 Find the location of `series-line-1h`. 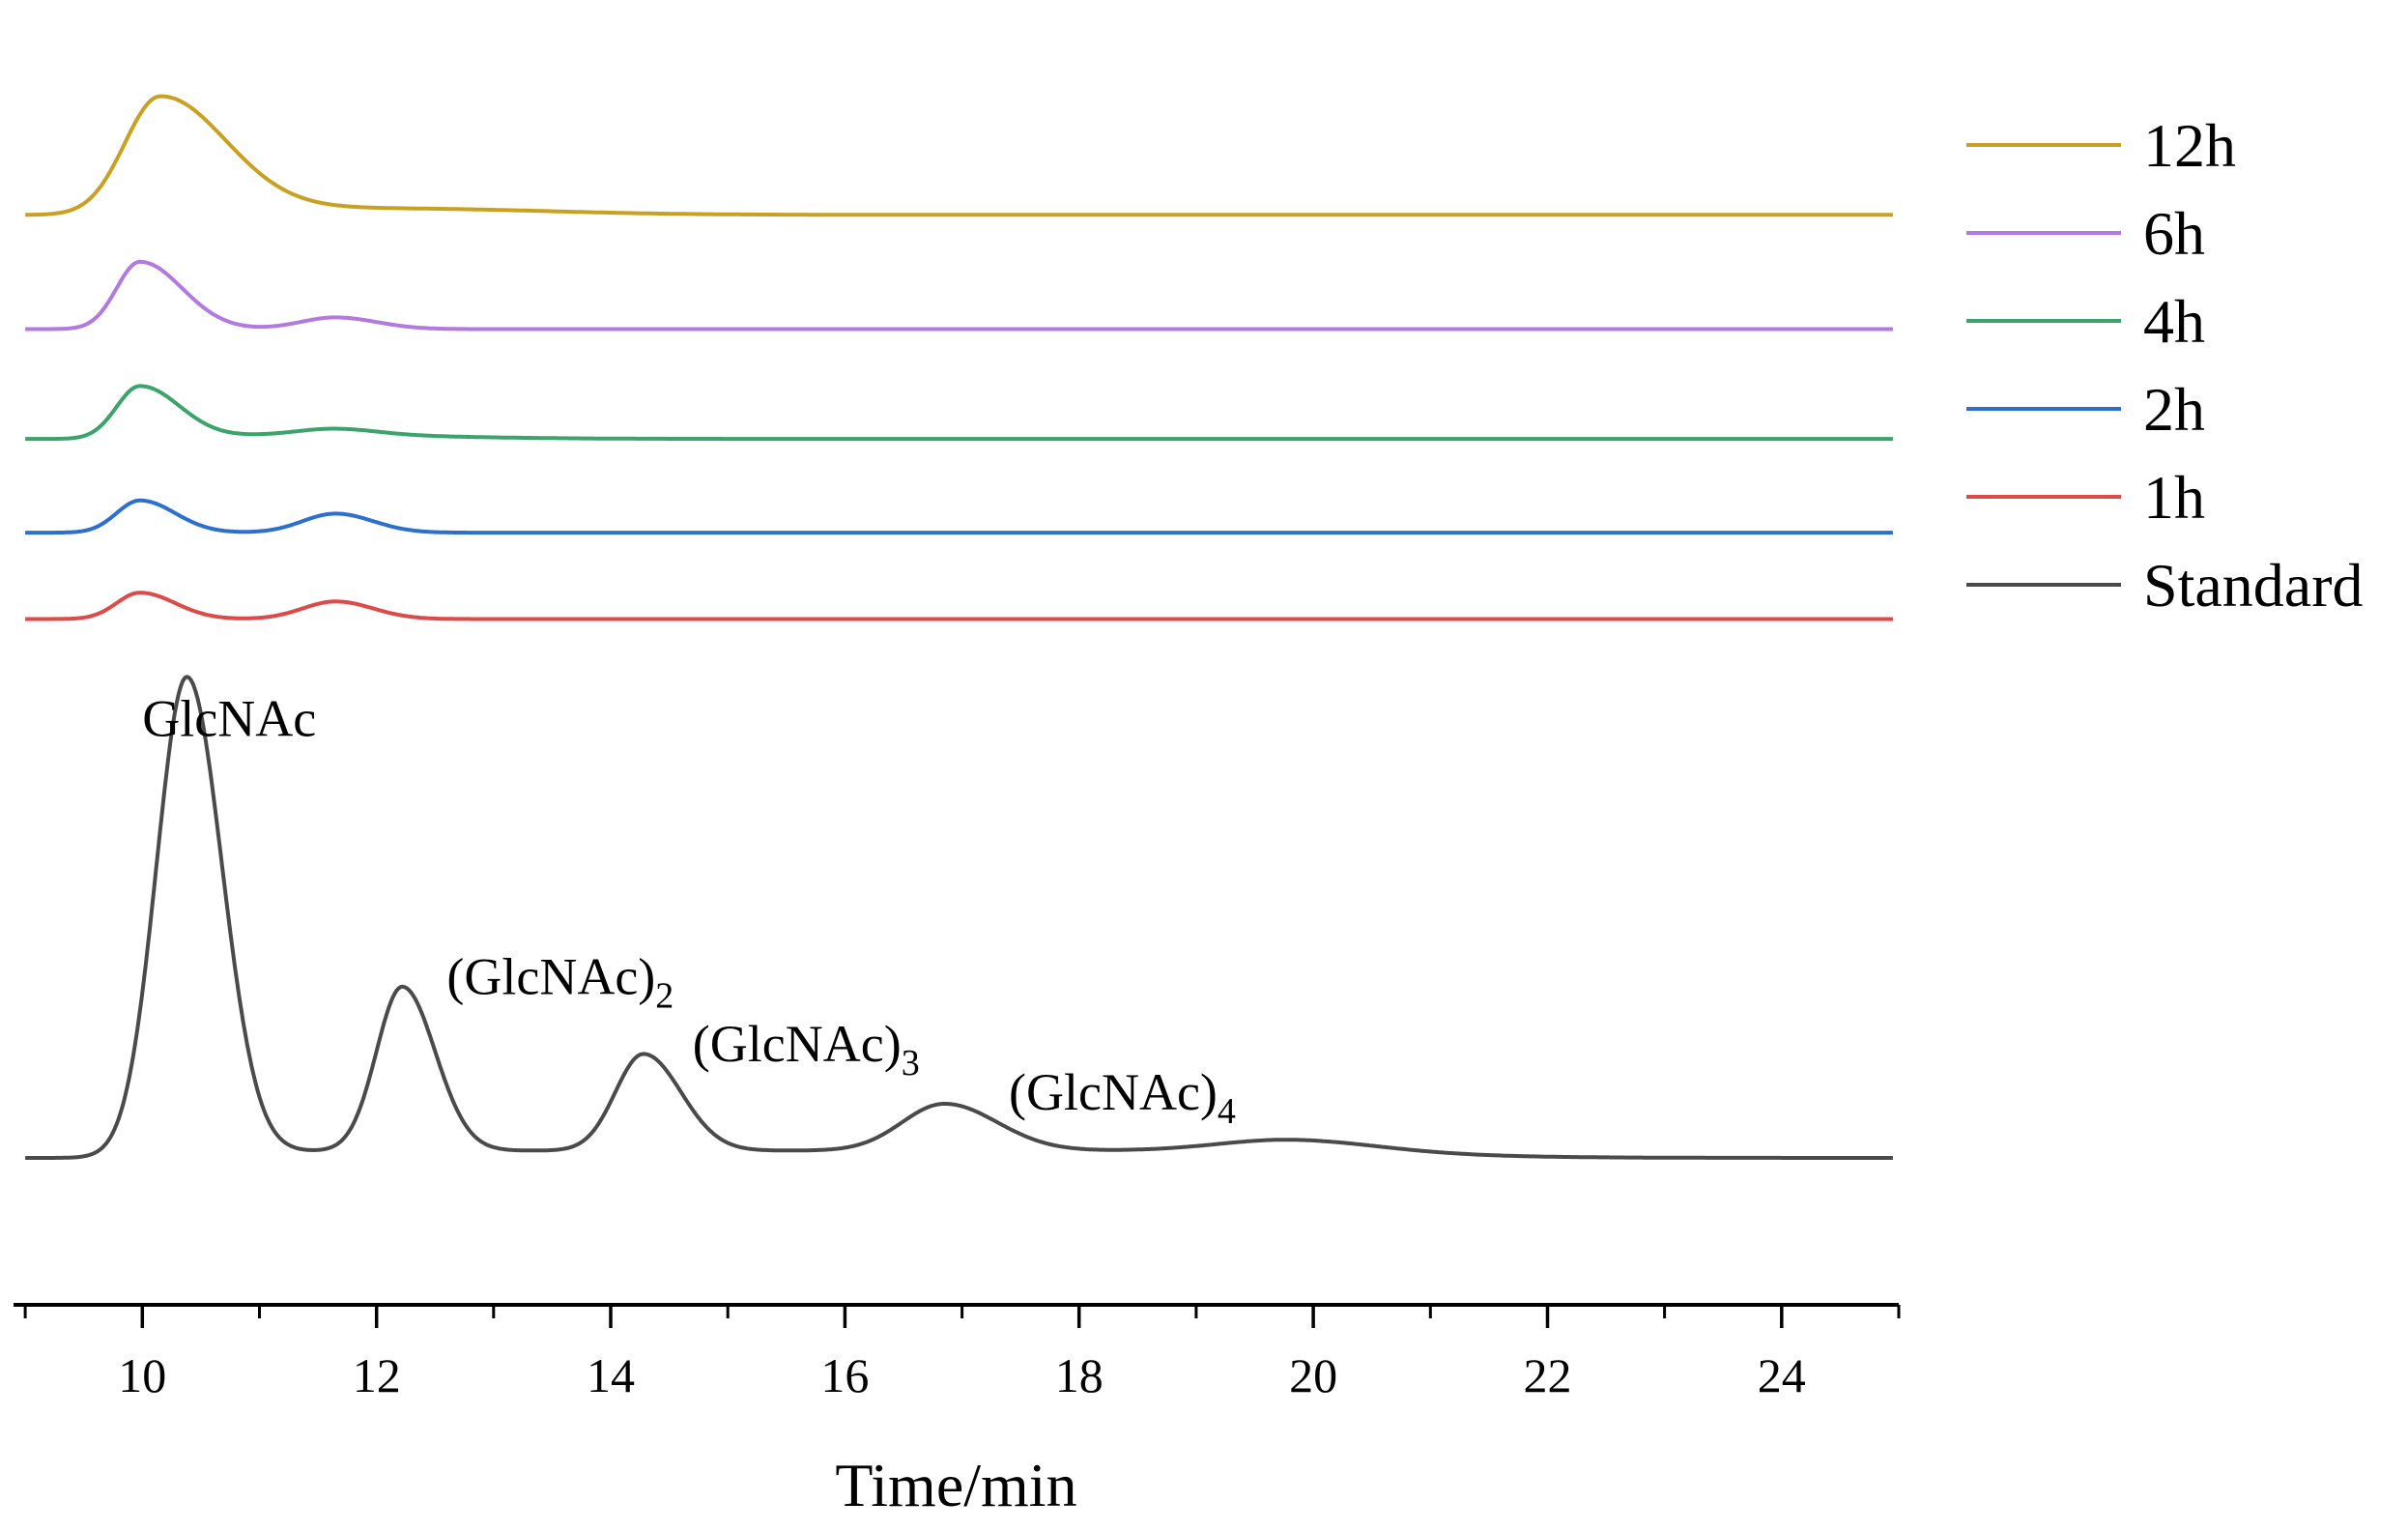

series-line-1h is located at coordinates (959, 606).